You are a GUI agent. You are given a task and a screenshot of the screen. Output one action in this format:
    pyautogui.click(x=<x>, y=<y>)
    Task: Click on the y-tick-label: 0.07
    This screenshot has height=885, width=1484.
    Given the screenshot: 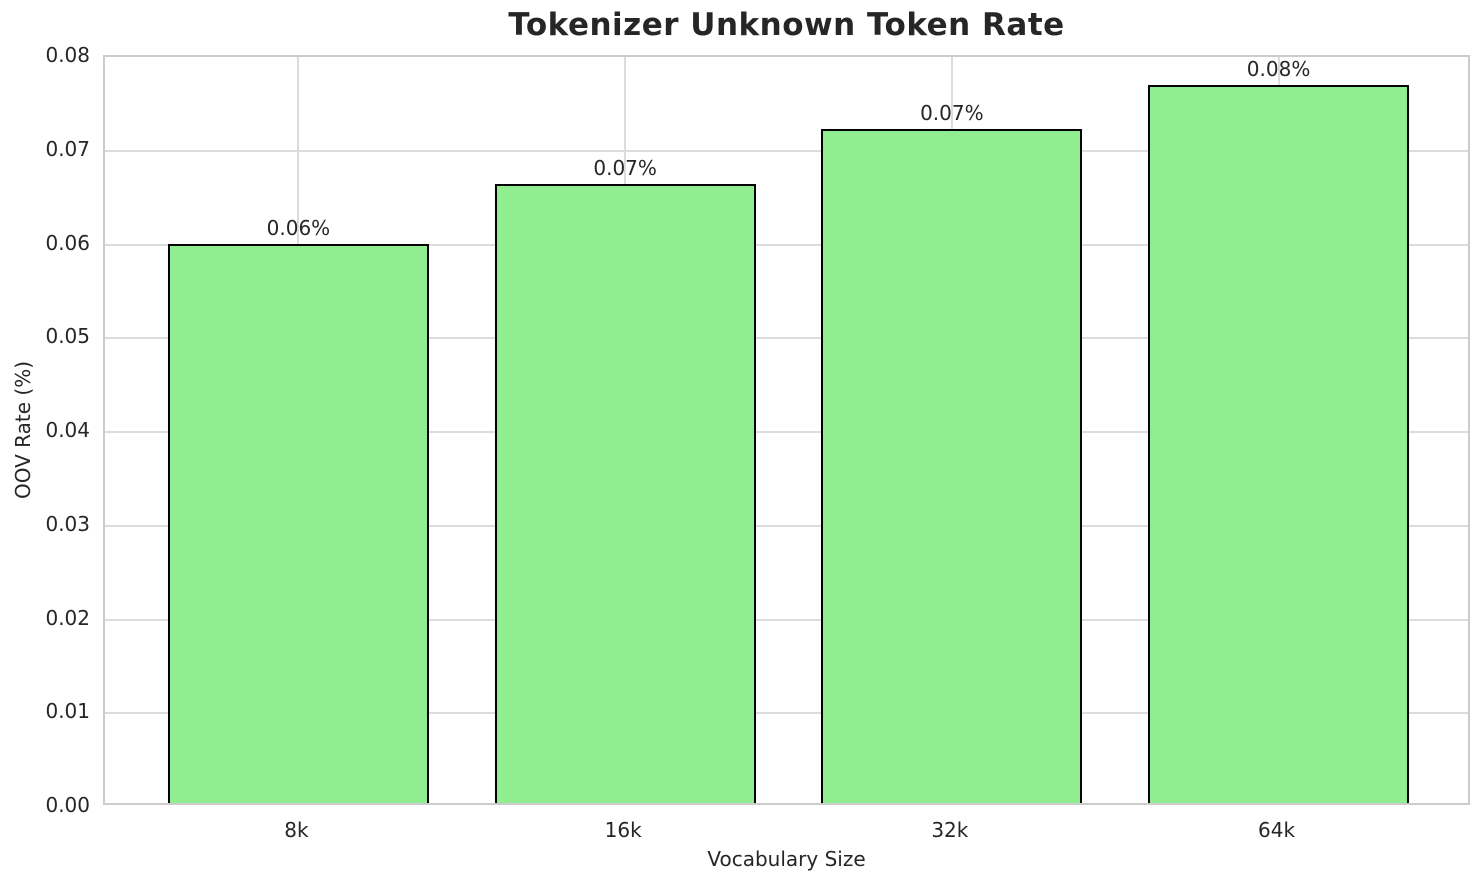 What is the action you would take?
    pyautogui.click(x=67, y=148)
    